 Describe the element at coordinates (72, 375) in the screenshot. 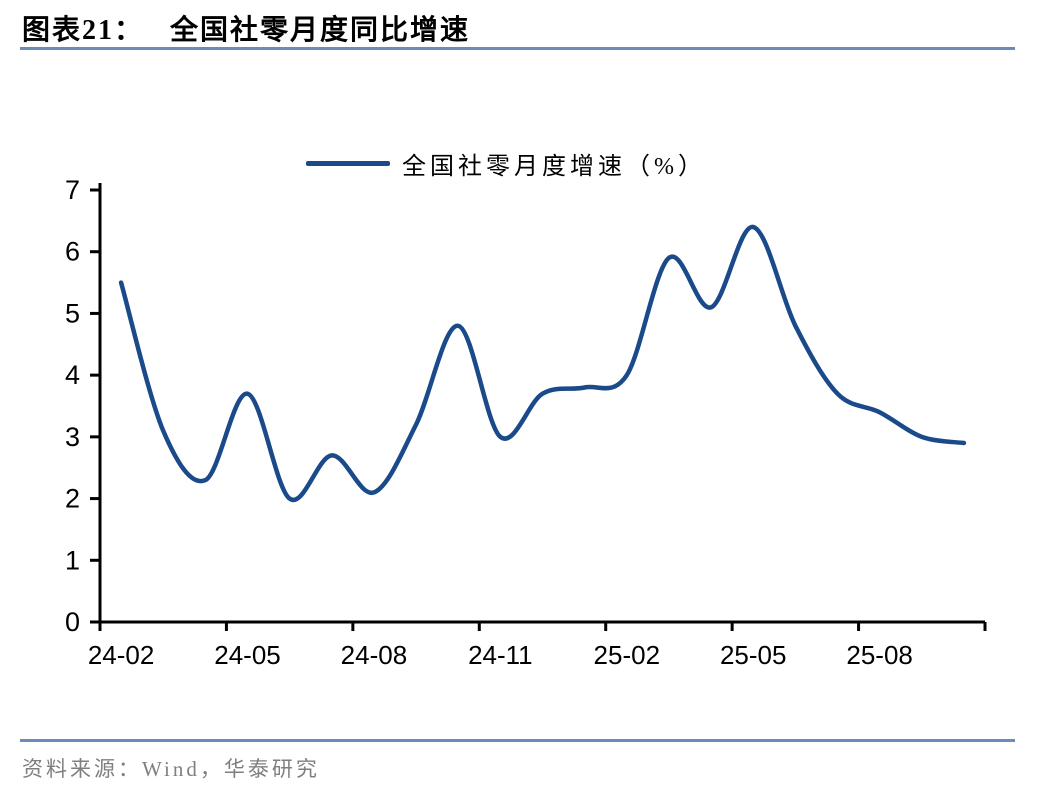

I see `y-tick-label: 4` at that location.